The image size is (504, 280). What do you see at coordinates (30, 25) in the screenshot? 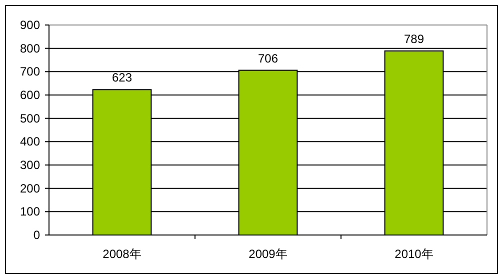
I see `y-tick-label: 900` at bounding box center [30, 25].